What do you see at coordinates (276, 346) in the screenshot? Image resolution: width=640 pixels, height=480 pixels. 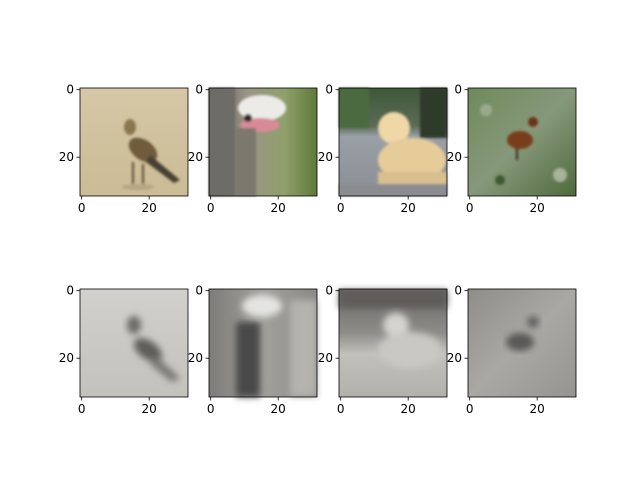 I see `ostrich-recon-shape` at bounding box center [276, 346].